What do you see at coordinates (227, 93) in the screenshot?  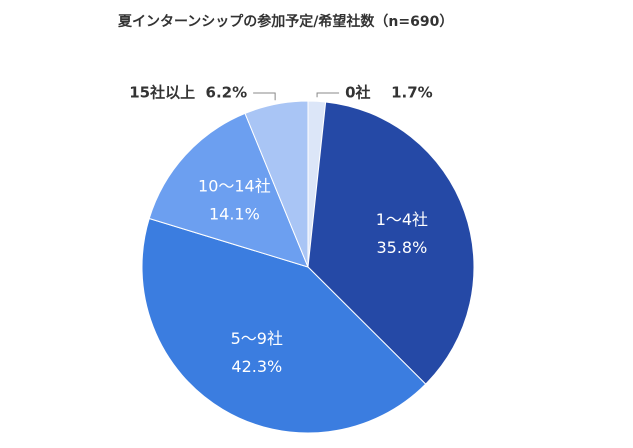 I see `slice-value: 6.2%` at bounding box center [227, 93].